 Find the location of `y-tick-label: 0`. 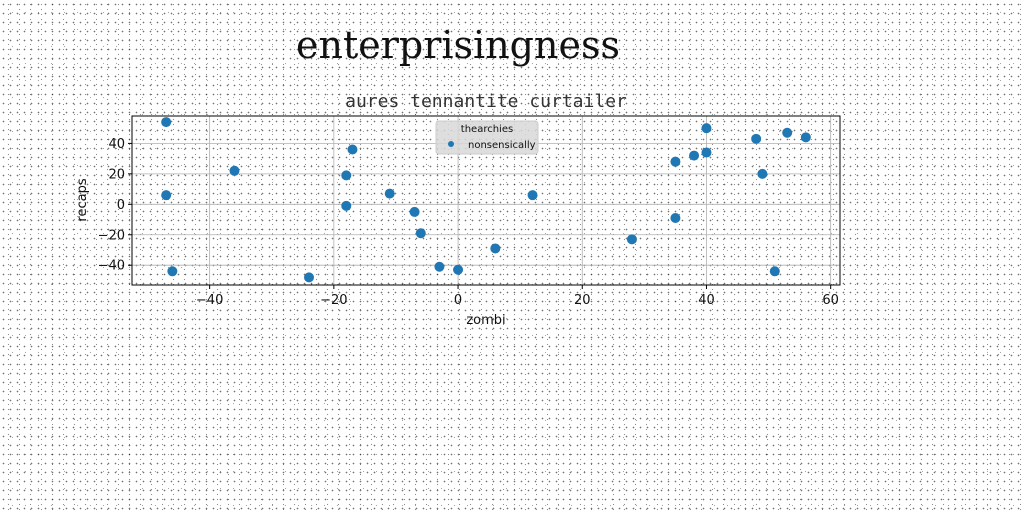

y-tick-label: 0 is located at coordinates (121, 205).